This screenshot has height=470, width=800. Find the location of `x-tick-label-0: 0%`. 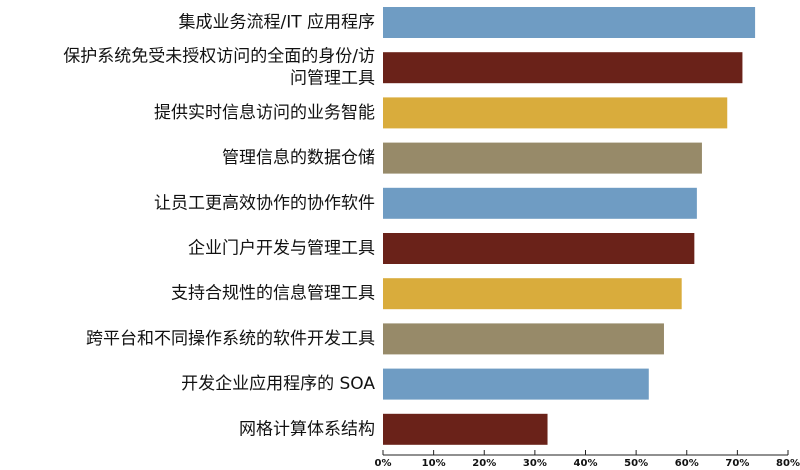

x-tick-label-0: 0% is located at coordinates (383, 463).